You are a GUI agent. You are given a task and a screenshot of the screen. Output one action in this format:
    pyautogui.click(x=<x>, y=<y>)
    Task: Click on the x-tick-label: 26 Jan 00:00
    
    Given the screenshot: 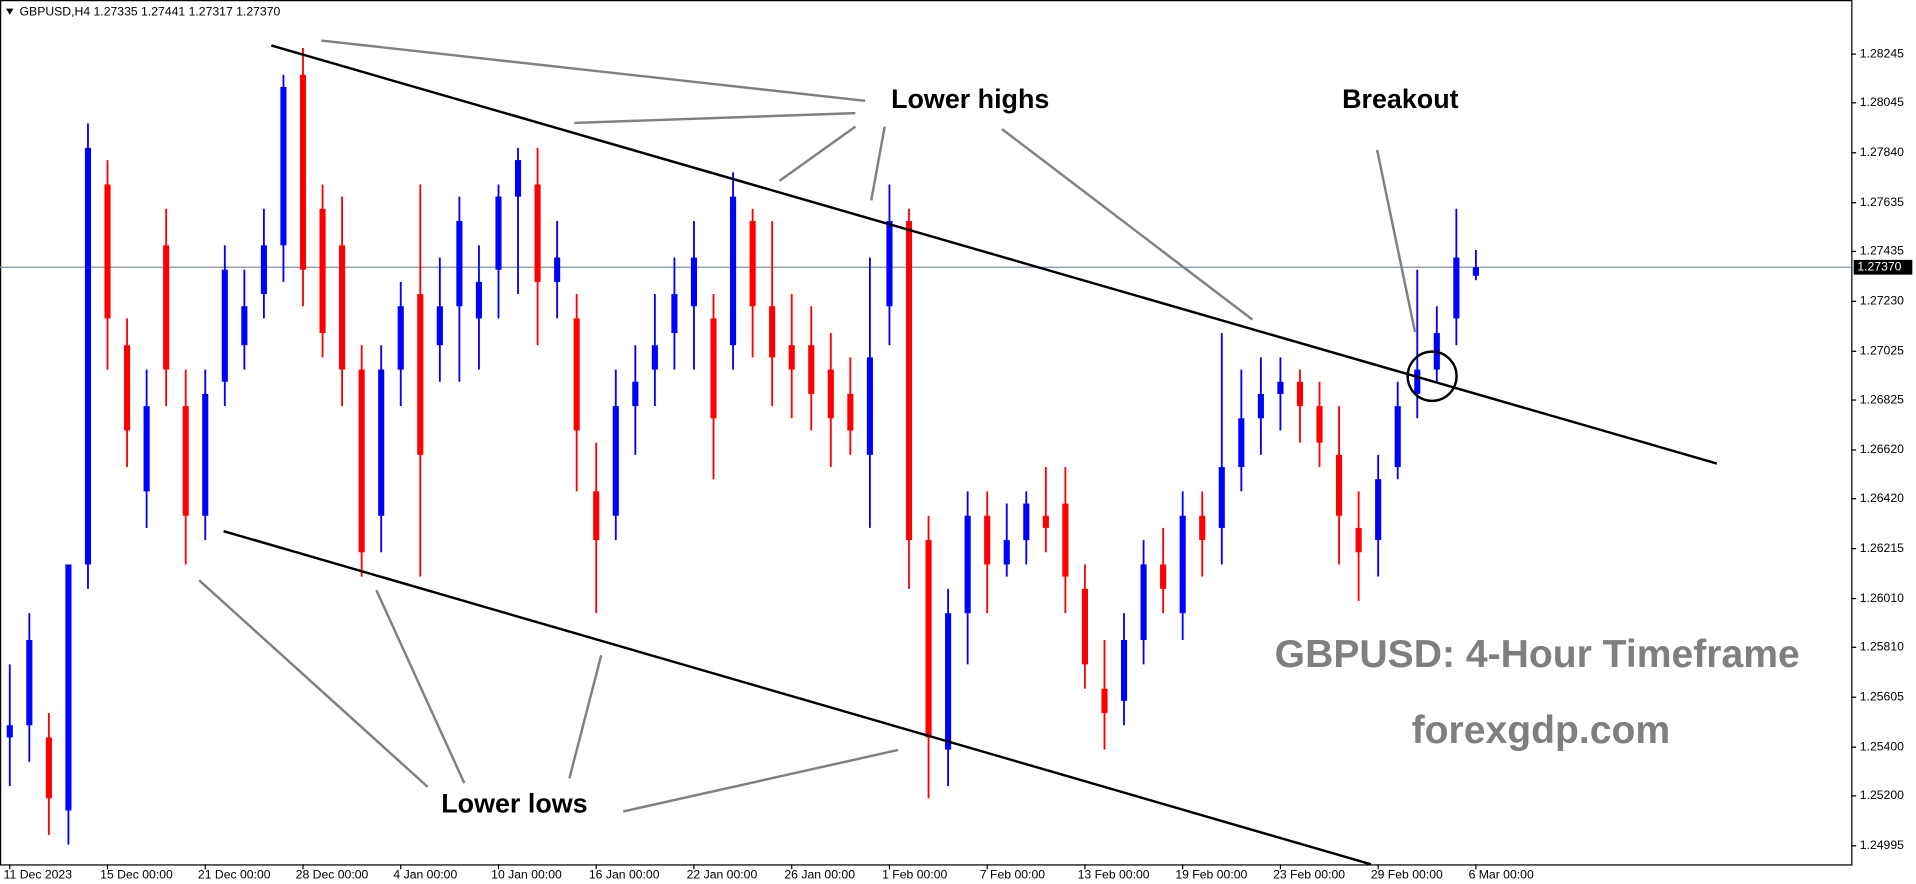 What is the action you would take?
    pyautogui.click(x=819, y=875)
    